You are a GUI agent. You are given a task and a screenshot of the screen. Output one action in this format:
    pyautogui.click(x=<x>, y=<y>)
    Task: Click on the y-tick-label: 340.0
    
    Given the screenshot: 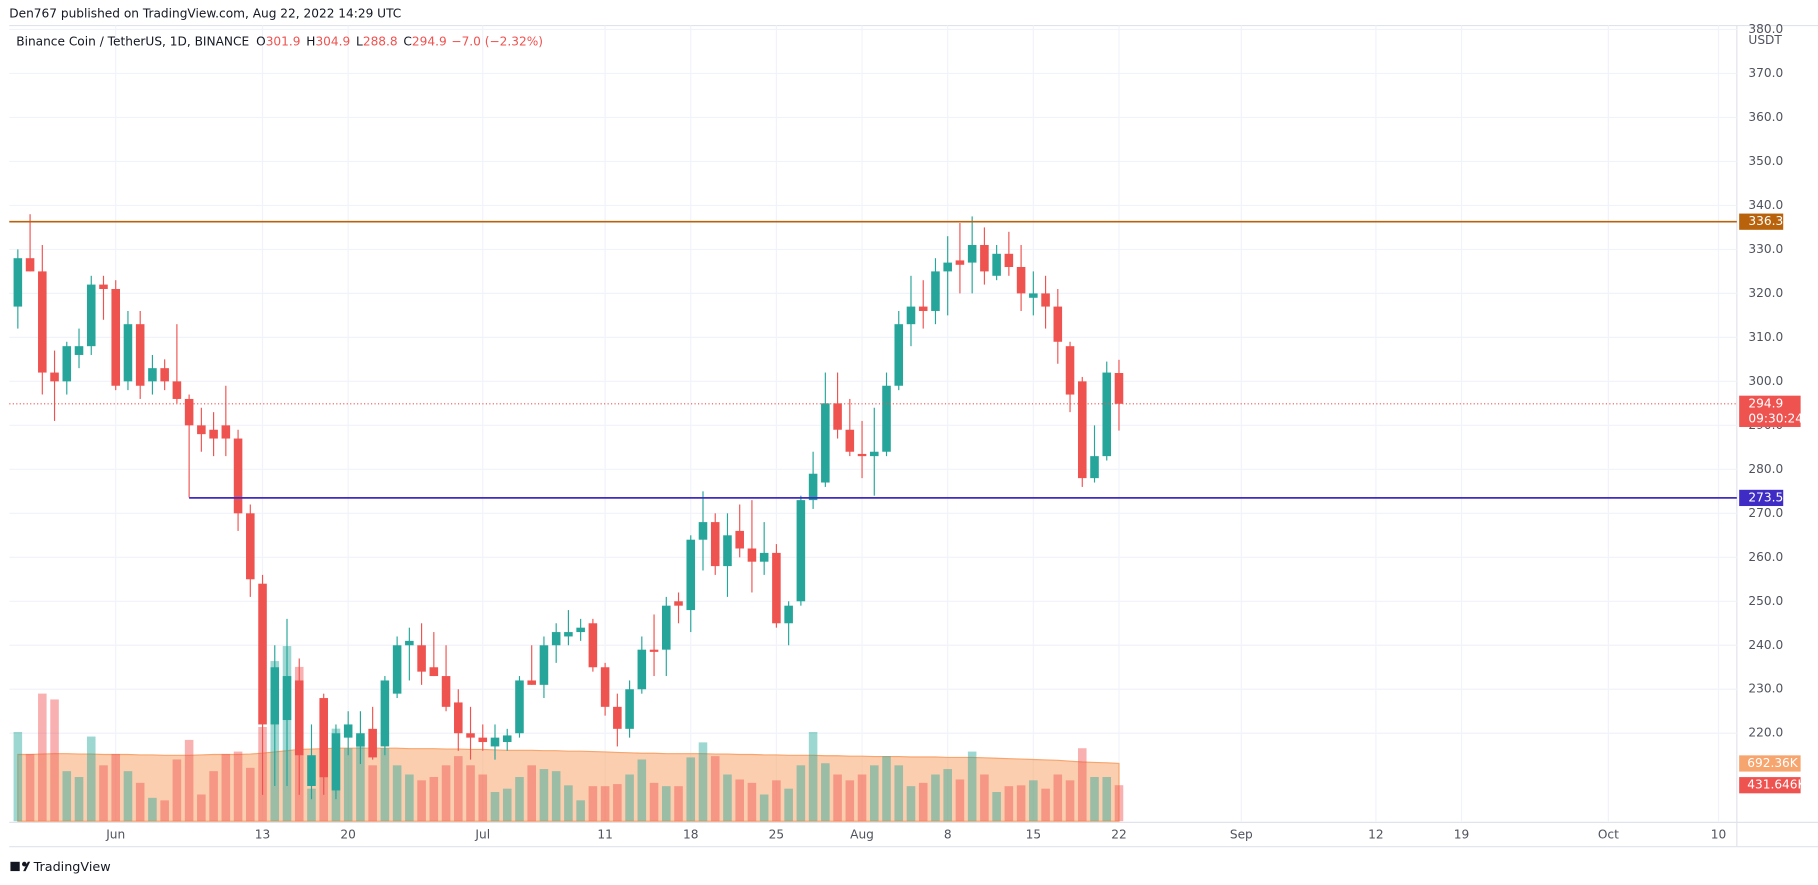 What is the action you would take?
    pyautogui.click(x=1765, y=205)
    